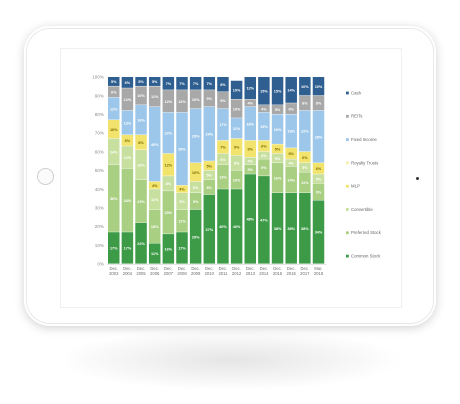  Describe the element at coordinates (99, 151) in the screenshot. I see `y-tick-label: 60%` at that location.